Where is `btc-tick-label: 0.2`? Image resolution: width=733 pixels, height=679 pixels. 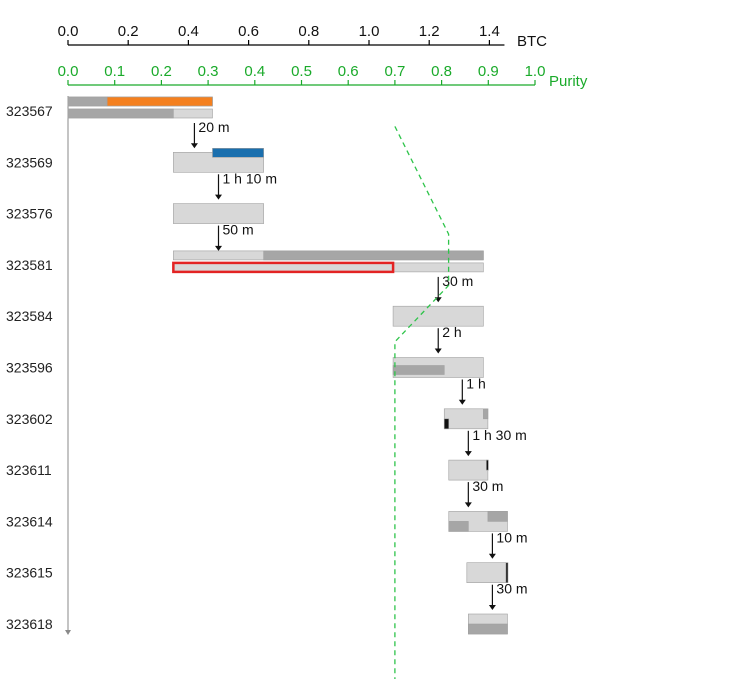
btc-tick-label: 0.2 is located at coordinates (128, 31).